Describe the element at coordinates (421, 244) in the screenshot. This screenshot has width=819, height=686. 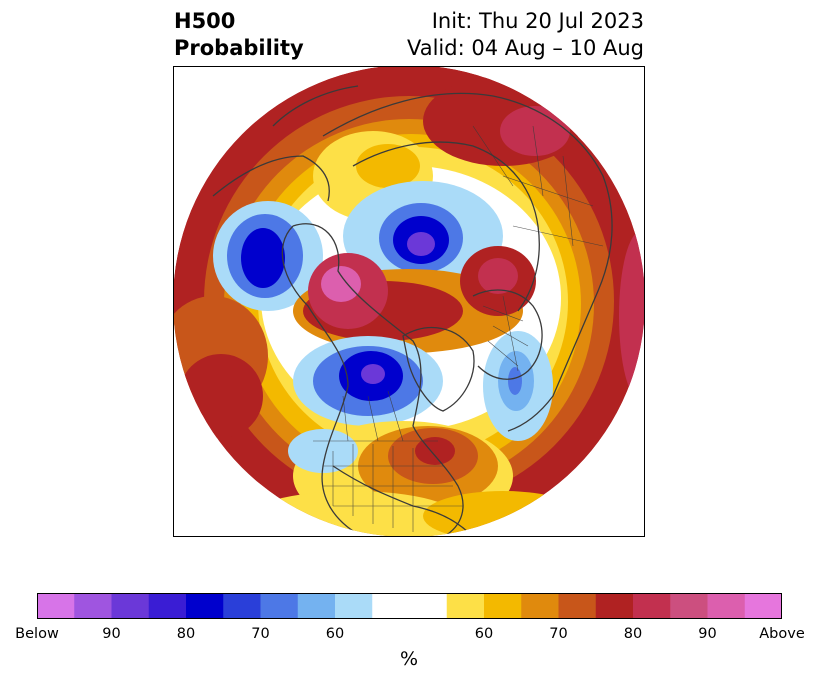
I see `field-polar-low-core` at that location.